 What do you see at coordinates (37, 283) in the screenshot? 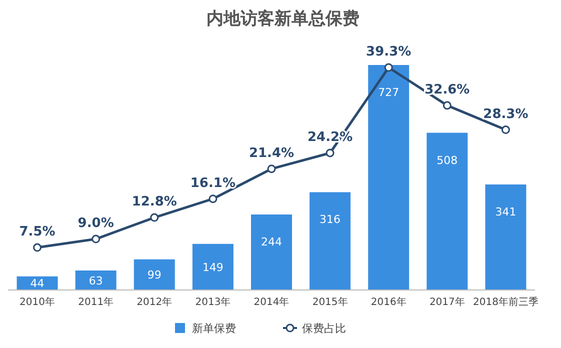
I see `data-label: 44` at bounding box center [37, 283].